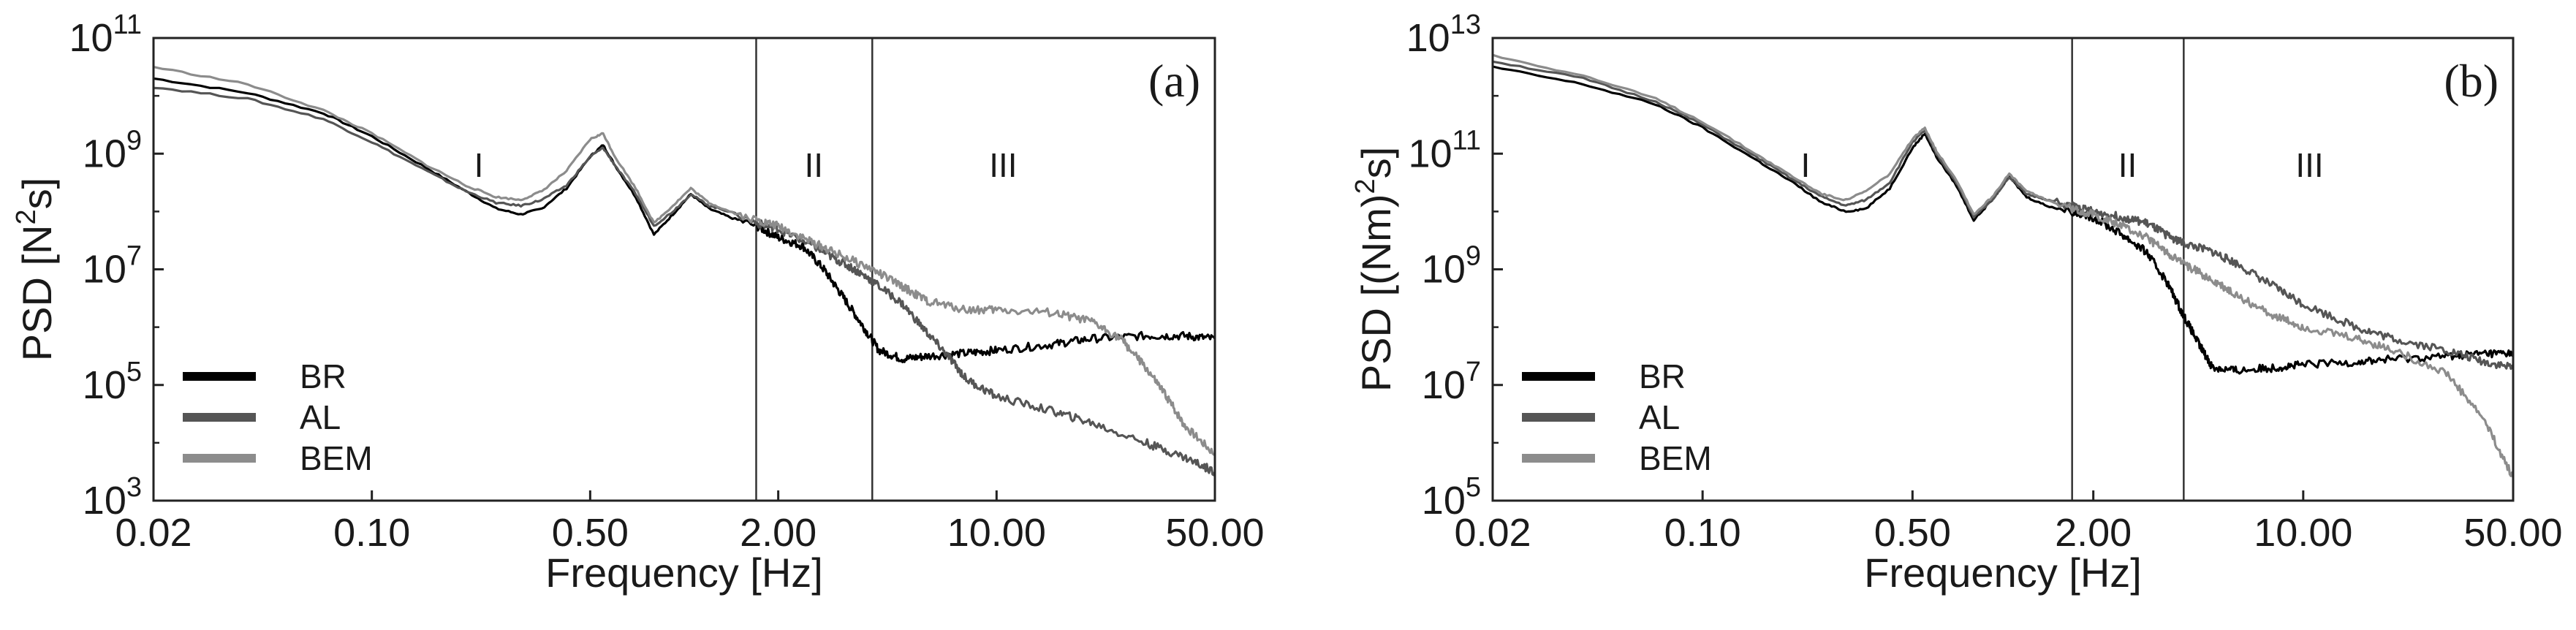 The width and height of the screenshot is (2576, 630). Describe the element at coordinates (1174, 81) in the screenshot. I see `panel-label: (a)` at that location.